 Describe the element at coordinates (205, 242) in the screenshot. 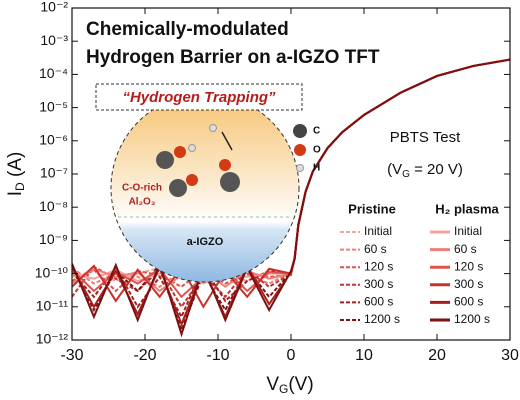

I see `inset-label: a-IGZO` at that location.